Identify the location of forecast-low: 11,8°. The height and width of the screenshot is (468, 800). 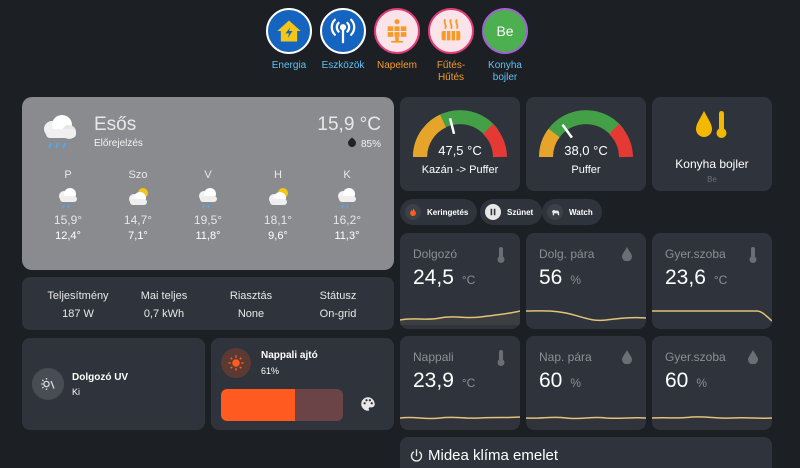
(208, 236).